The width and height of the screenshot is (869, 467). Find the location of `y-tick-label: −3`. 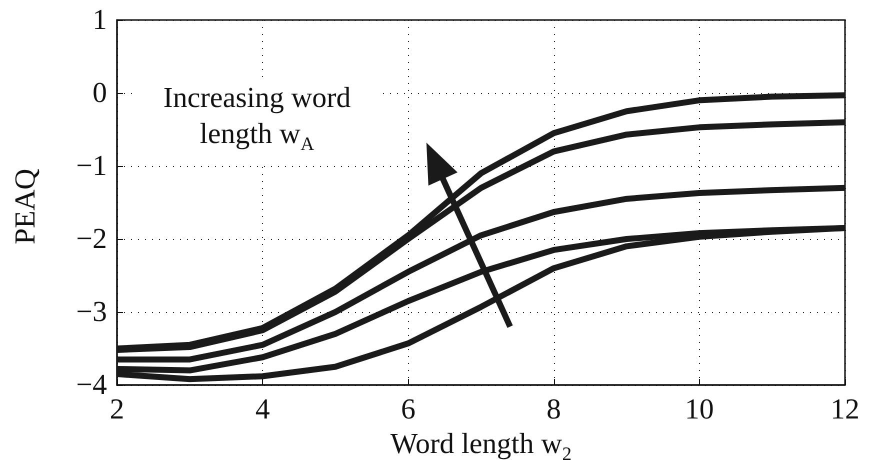

y-tick-label: −3 is located at coordinates (91, 312).